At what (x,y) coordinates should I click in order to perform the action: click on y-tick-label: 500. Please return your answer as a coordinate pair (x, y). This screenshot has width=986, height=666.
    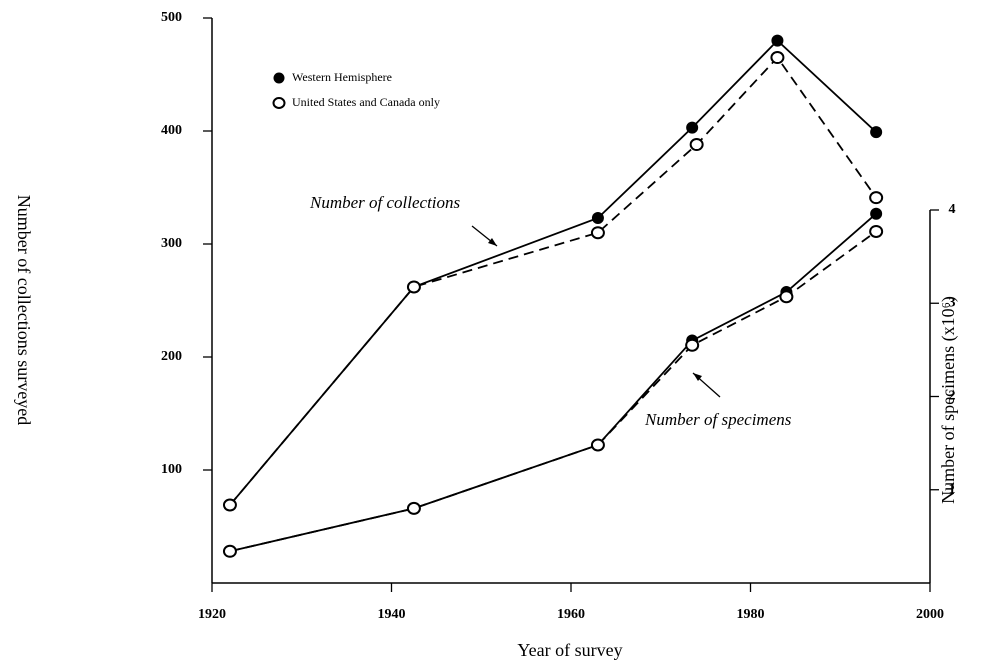
    Looking at the image, I should click on (171, 17).